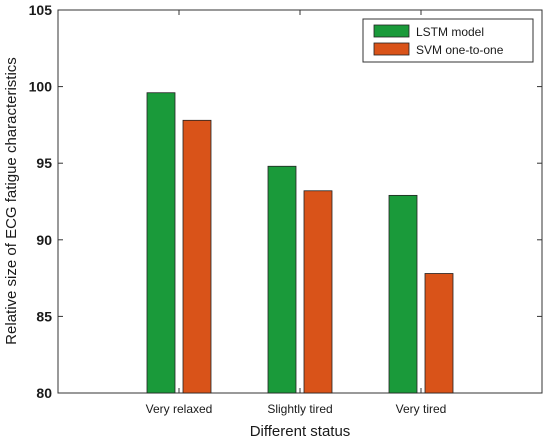 This screenshot has height=441, width=550. What do you see at coordinates (391, 31) in the screenshot?
I see `legend-swatch-lstm` at bounding box center [391, 31].